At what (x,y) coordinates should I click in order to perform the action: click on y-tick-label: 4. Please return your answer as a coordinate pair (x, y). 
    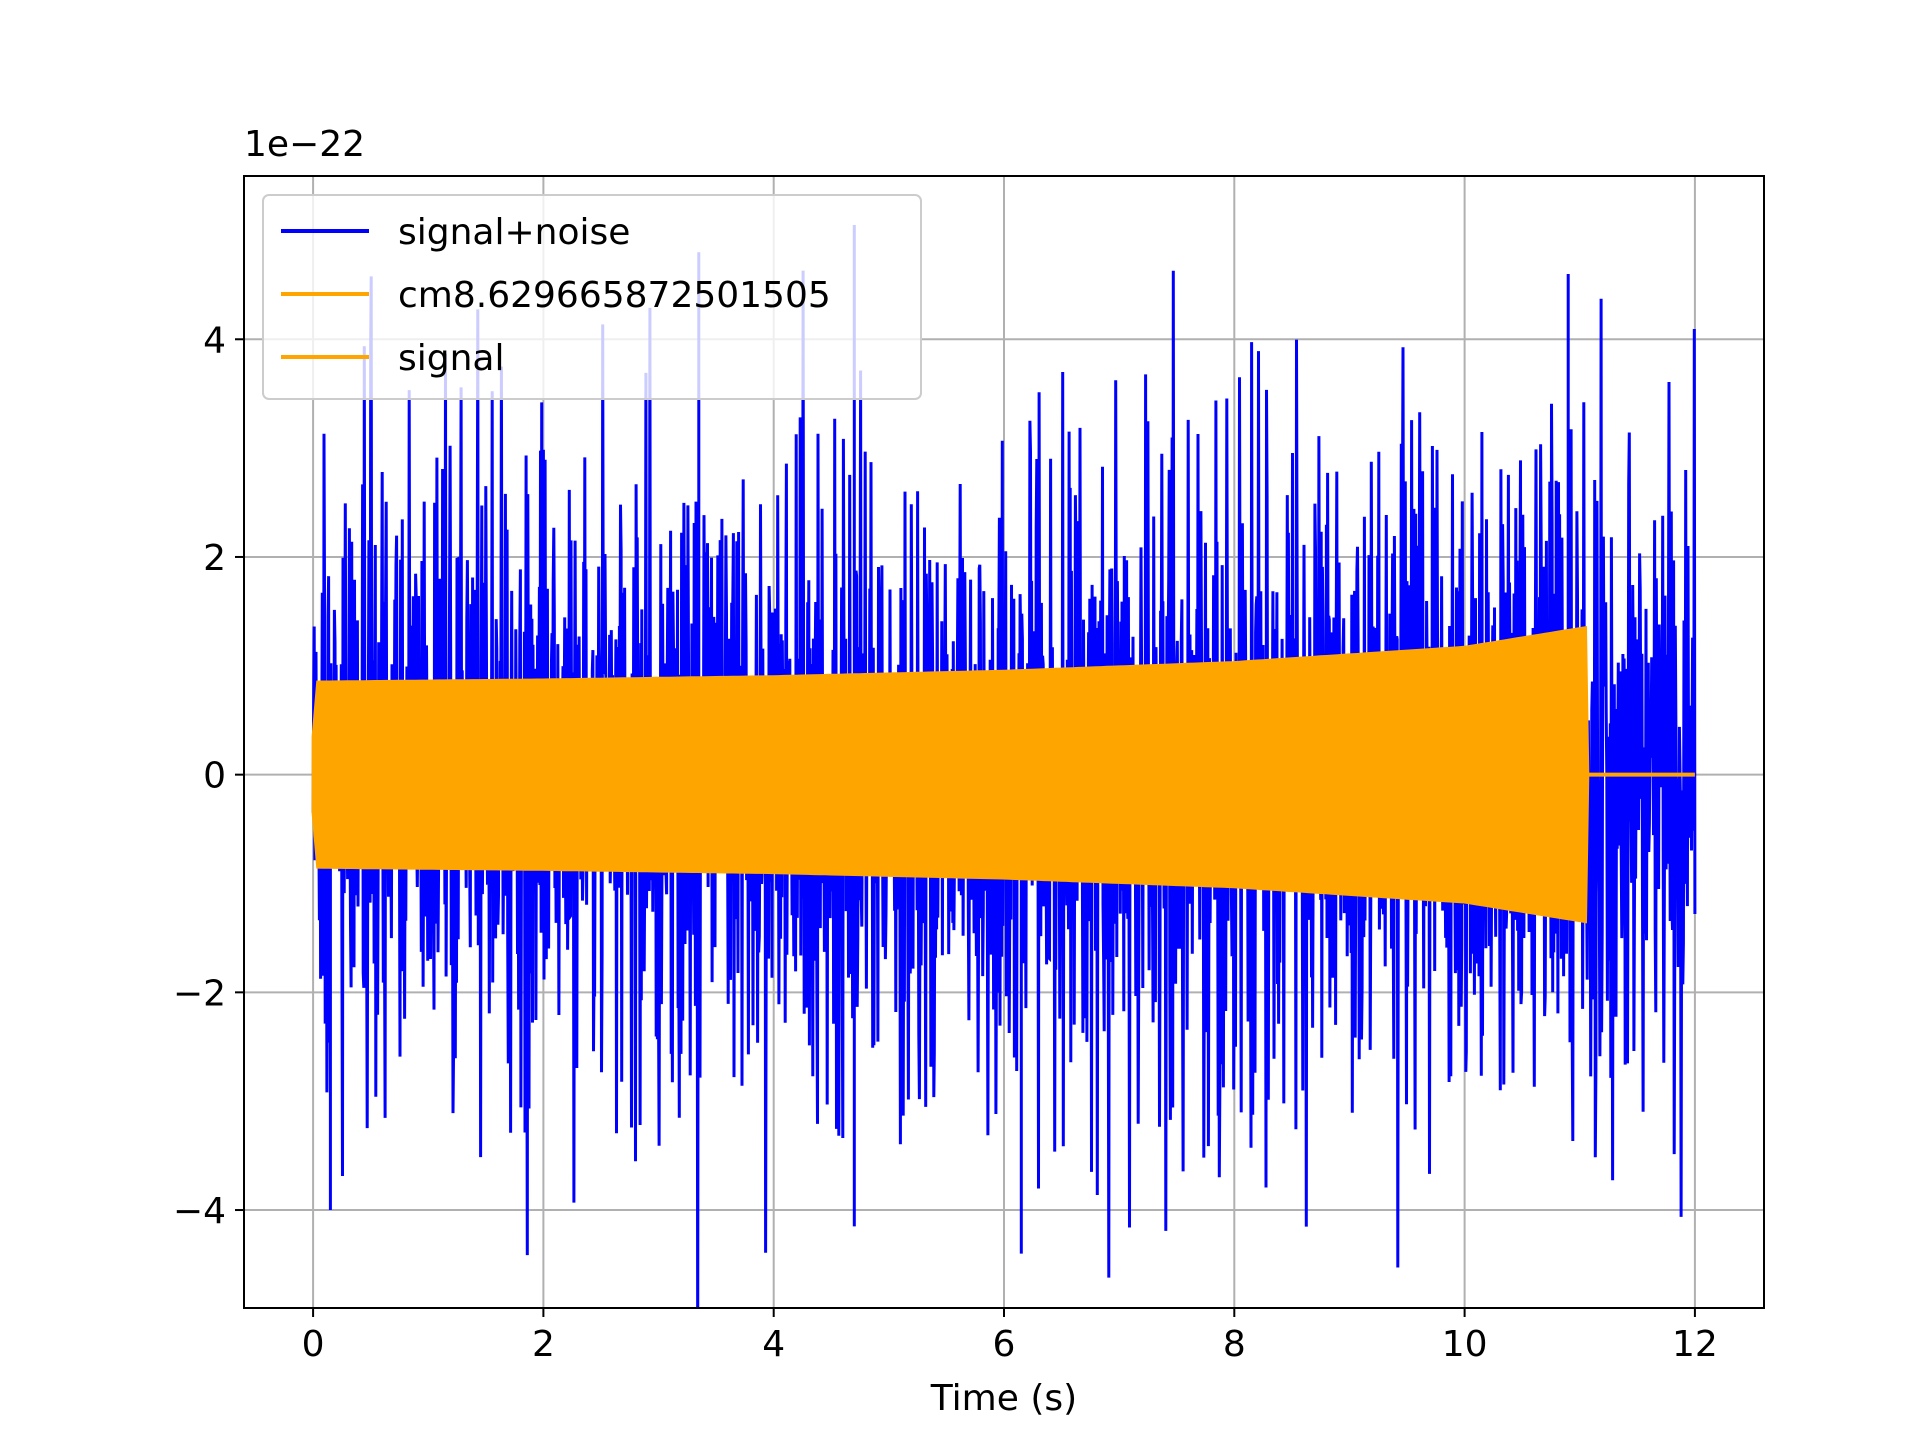
    Looking at the image, I should click on (214, 340).